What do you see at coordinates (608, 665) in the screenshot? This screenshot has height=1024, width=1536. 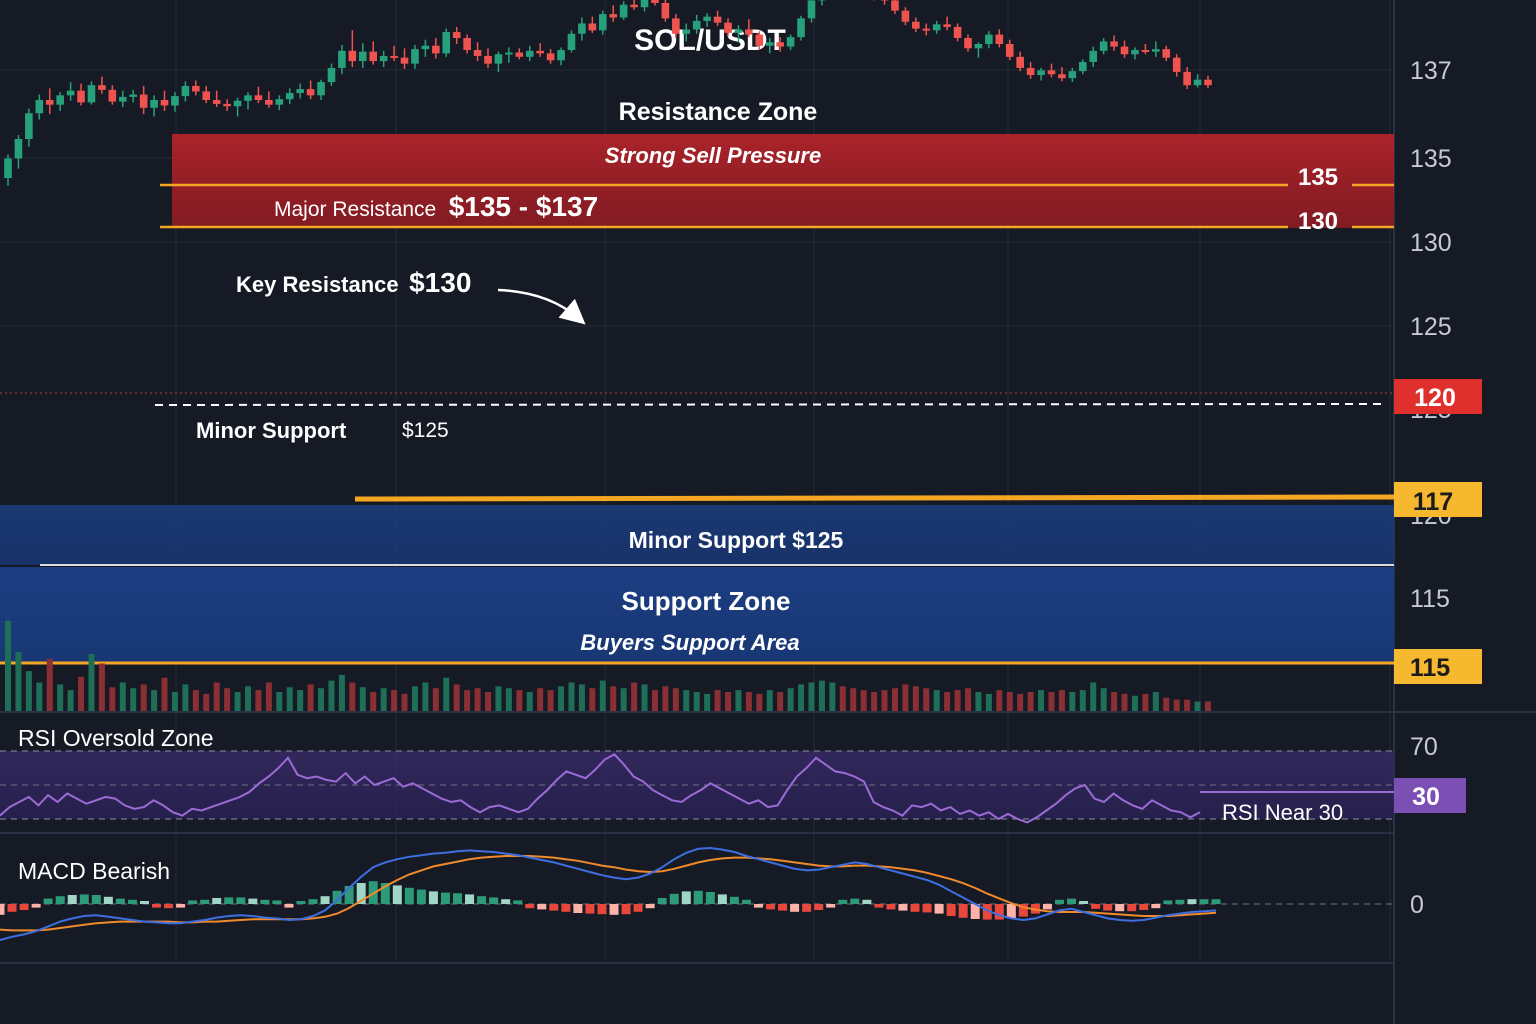 I see `volume-bars` at bounding box center [608, 665].